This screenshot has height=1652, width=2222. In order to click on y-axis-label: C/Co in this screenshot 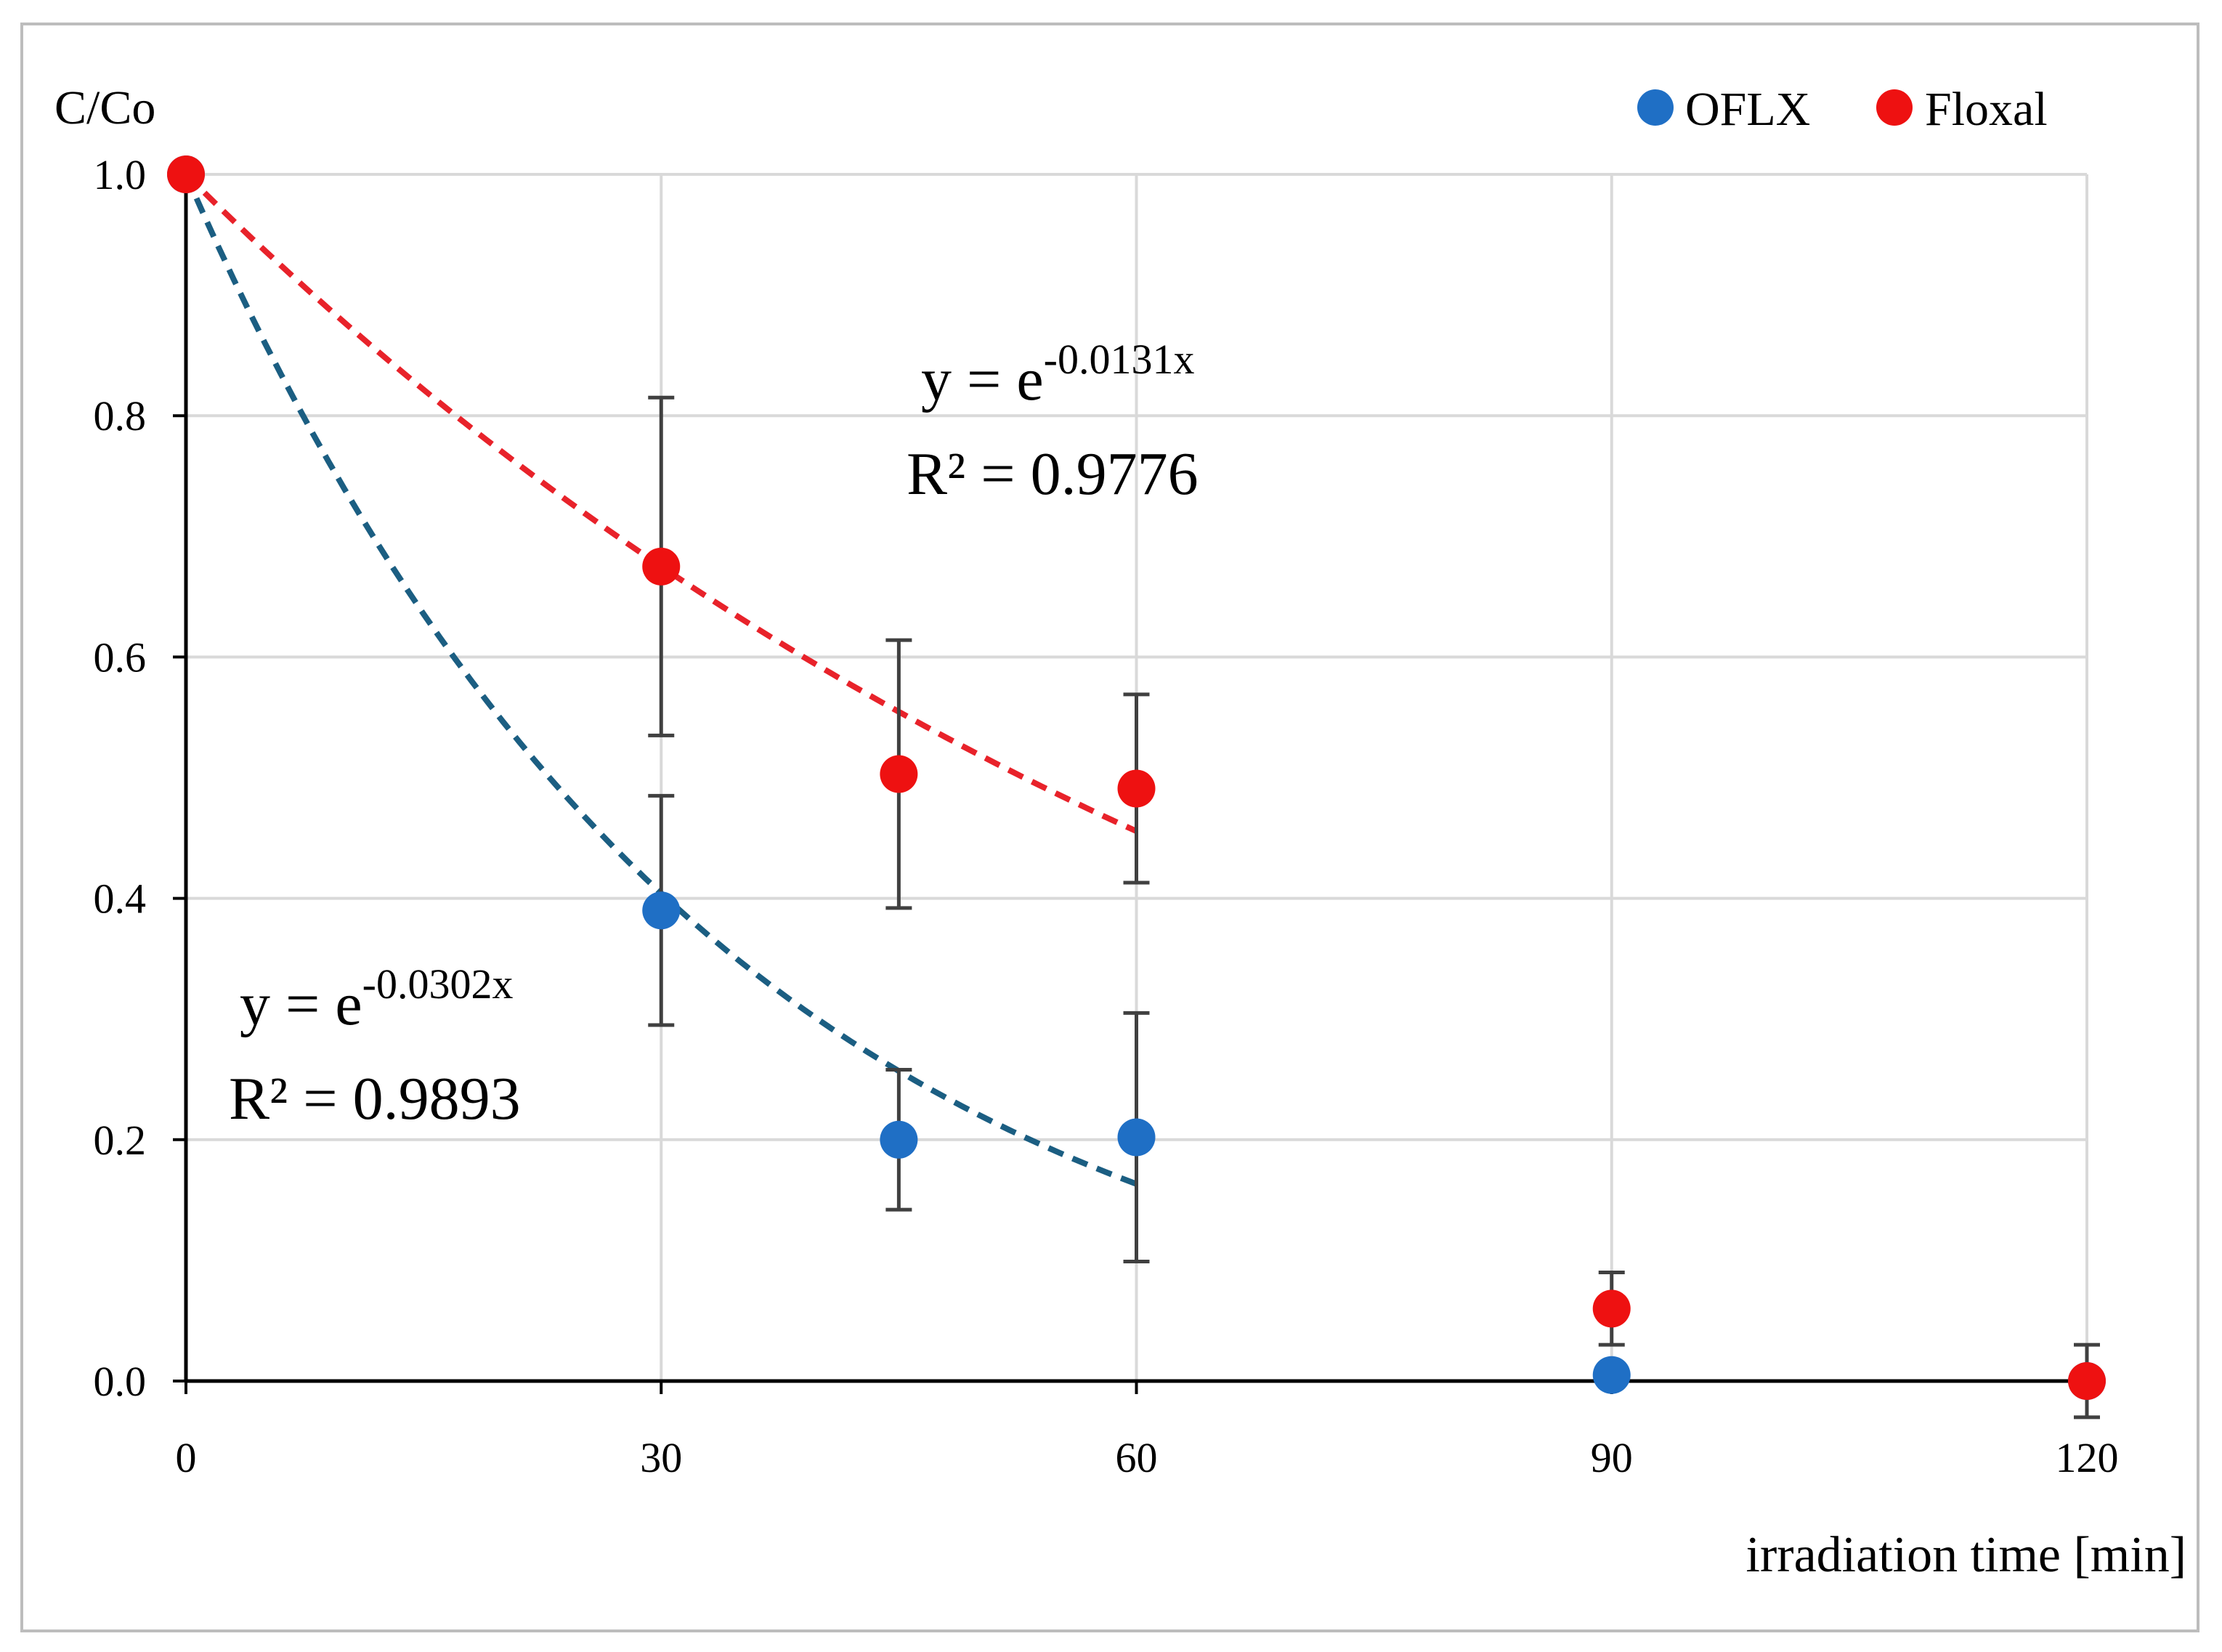, I will do `click(104, 108)`.